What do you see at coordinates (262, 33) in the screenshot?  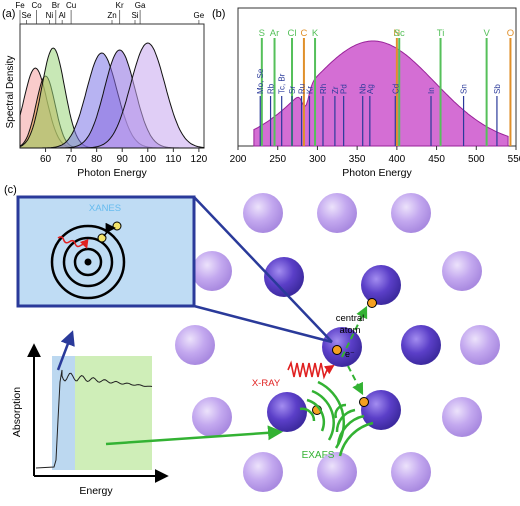 I see `panel-b-top-label: S` at bounding box center [262, 33].